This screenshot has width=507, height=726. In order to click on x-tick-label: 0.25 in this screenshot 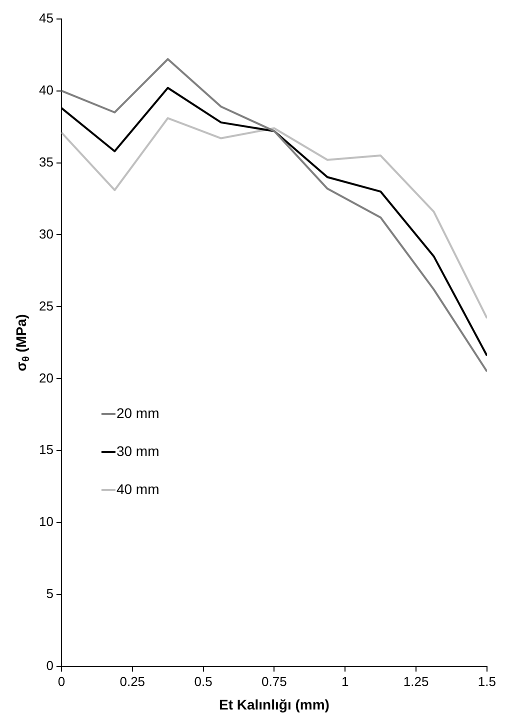, I will do `click(133, 681)`.